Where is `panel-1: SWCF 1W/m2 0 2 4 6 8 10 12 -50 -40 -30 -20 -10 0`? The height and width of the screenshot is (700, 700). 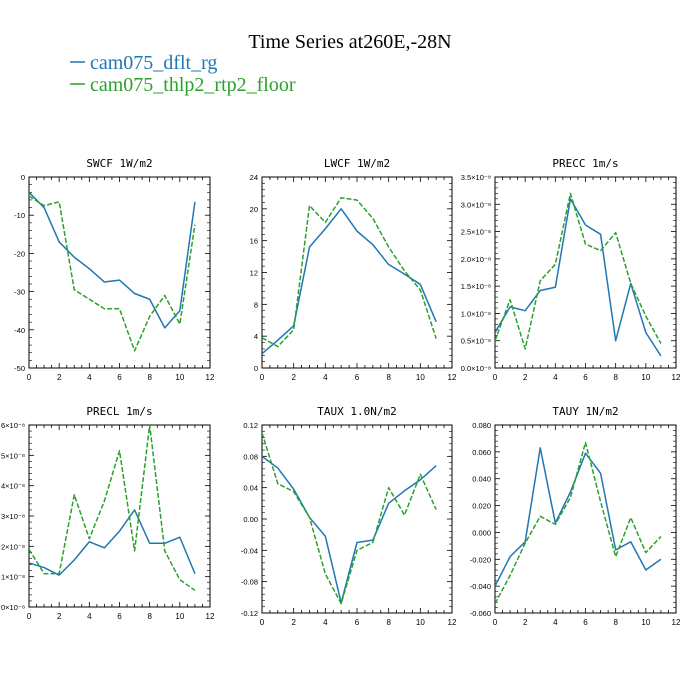 panel-1: SWCF 1W/m2 0 2 4 6 8 10 12 -50 -40 -30 -20 -10 0 is located at coordinates (114, 269).